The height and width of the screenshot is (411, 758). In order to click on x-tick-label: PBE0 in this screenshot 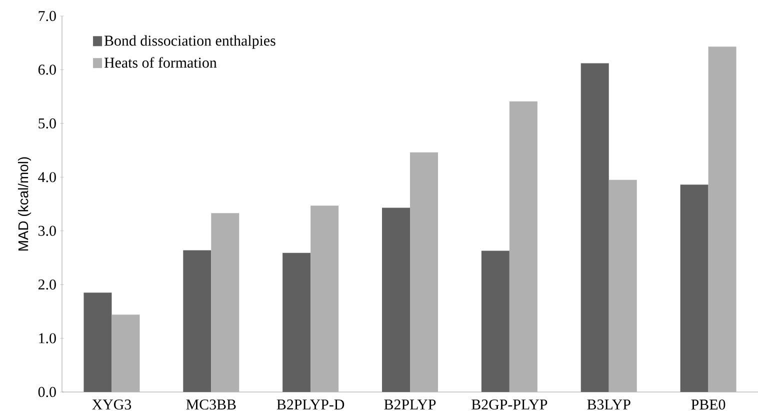, I will do `click(708, 405)`.